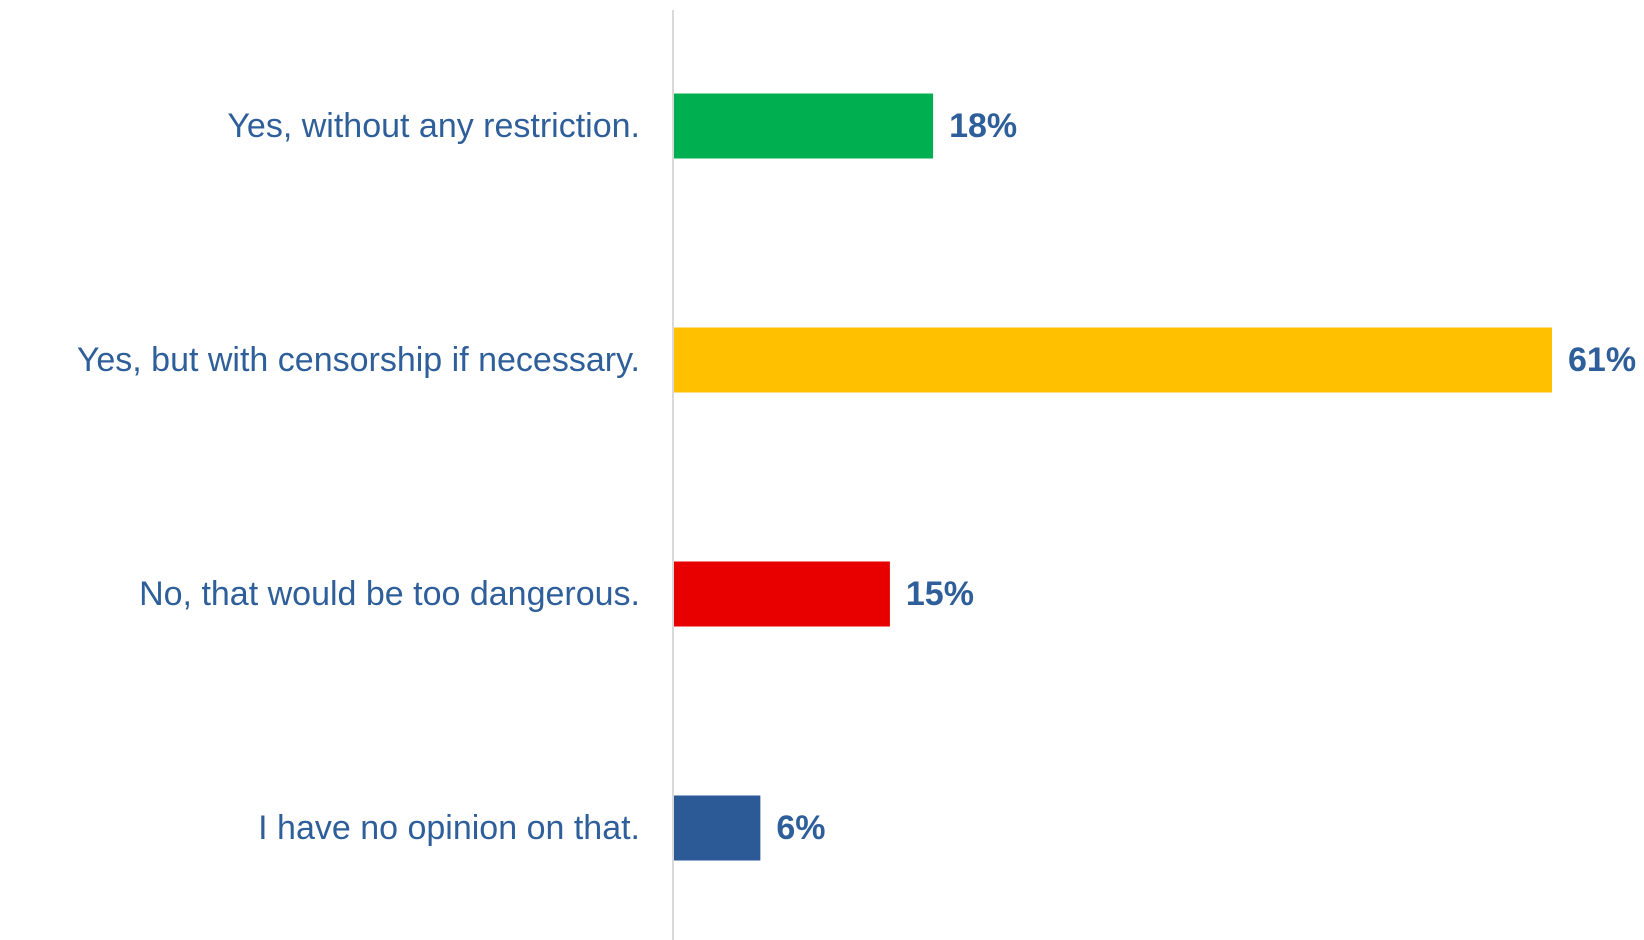 The height and width of the screenshot is (940, 1644). I want to click on value-label: 18%, so click(983, 126).